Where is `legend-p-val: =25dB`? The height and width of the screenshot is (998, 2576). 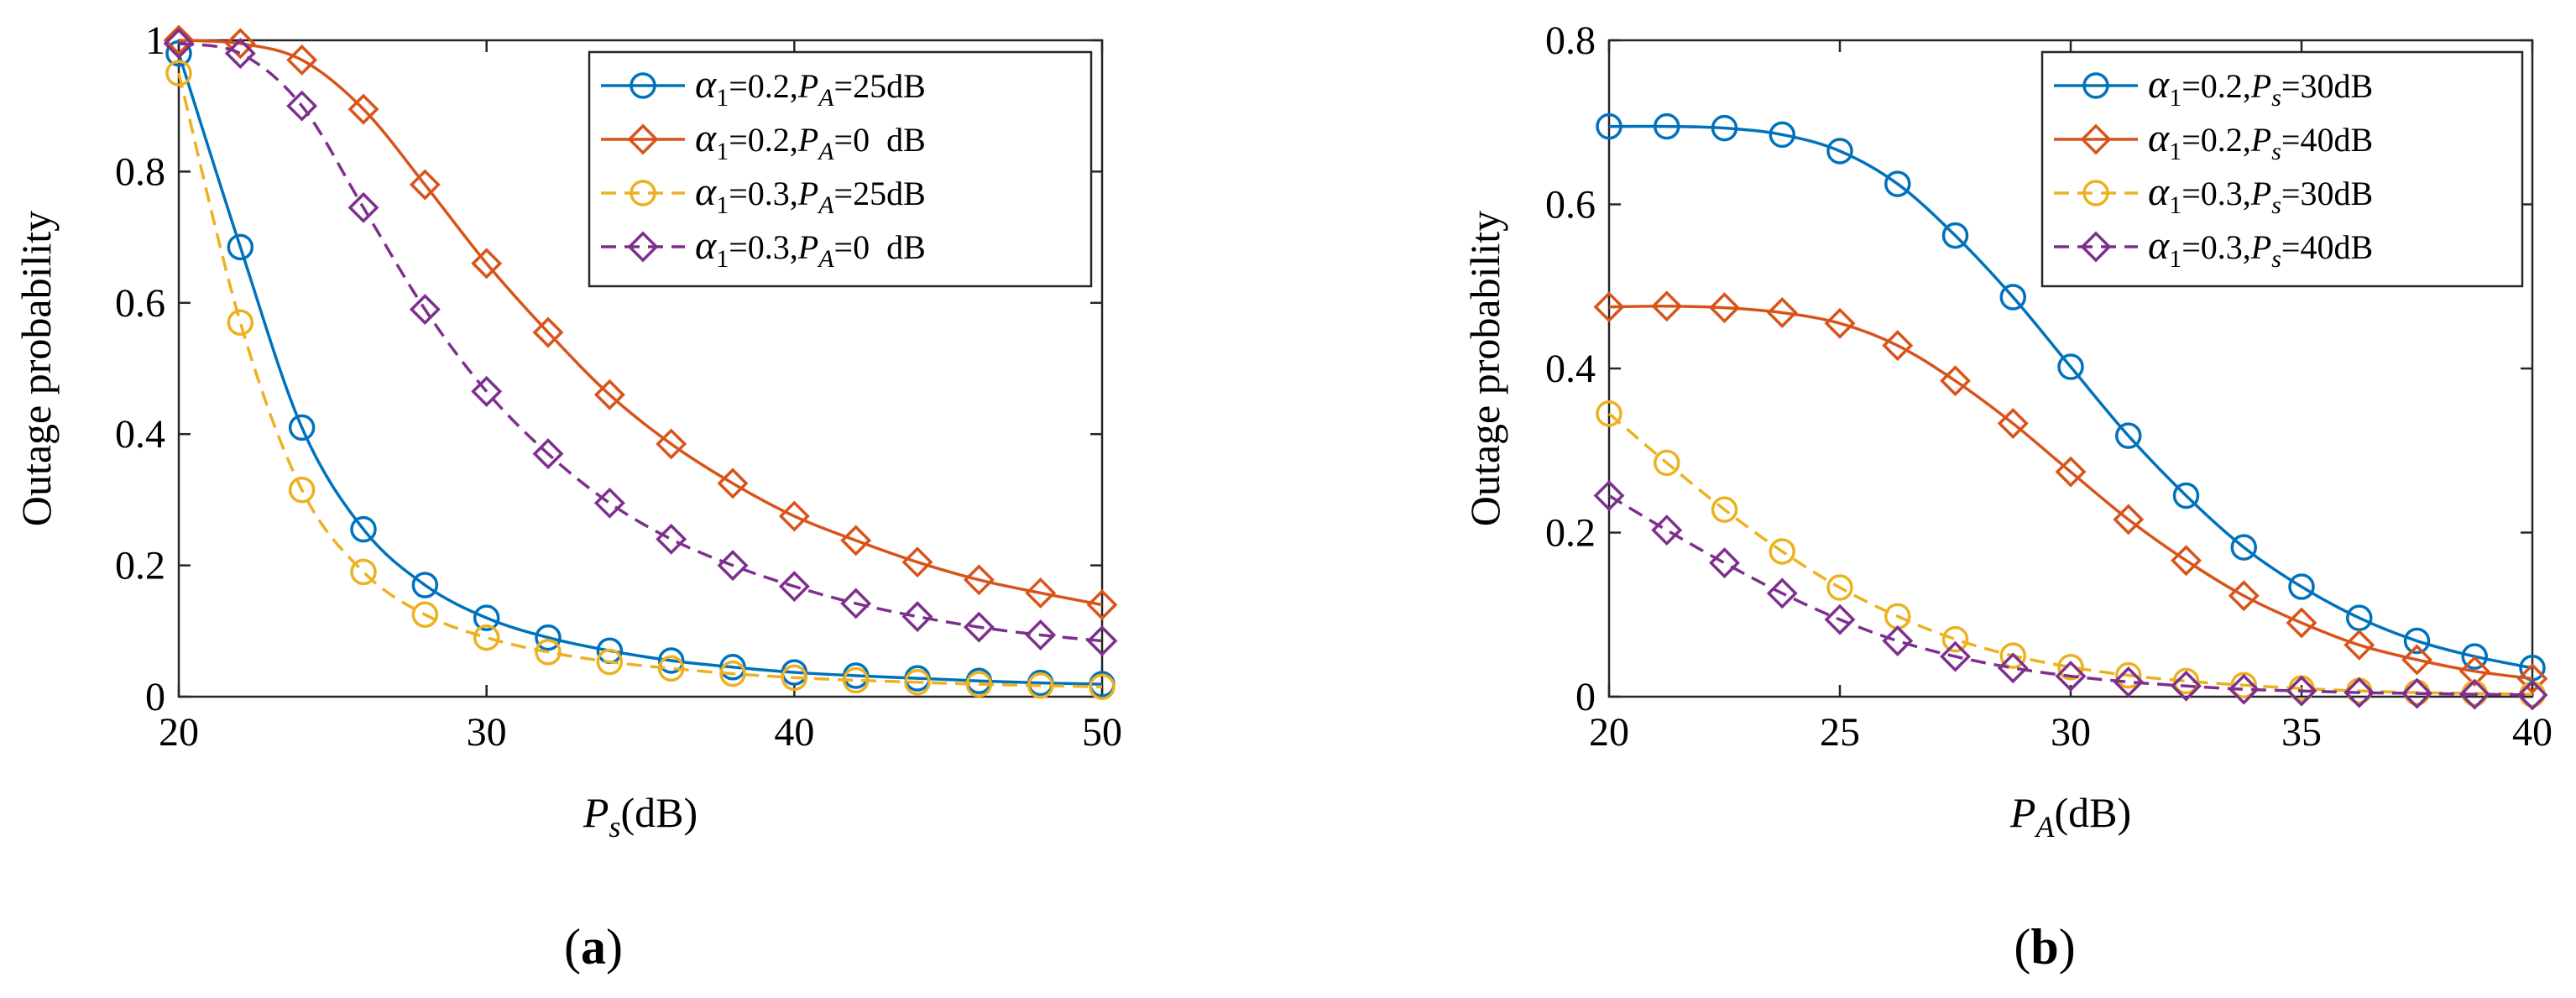
legend-p-val: =25dB is located at coordinates (880, 193).